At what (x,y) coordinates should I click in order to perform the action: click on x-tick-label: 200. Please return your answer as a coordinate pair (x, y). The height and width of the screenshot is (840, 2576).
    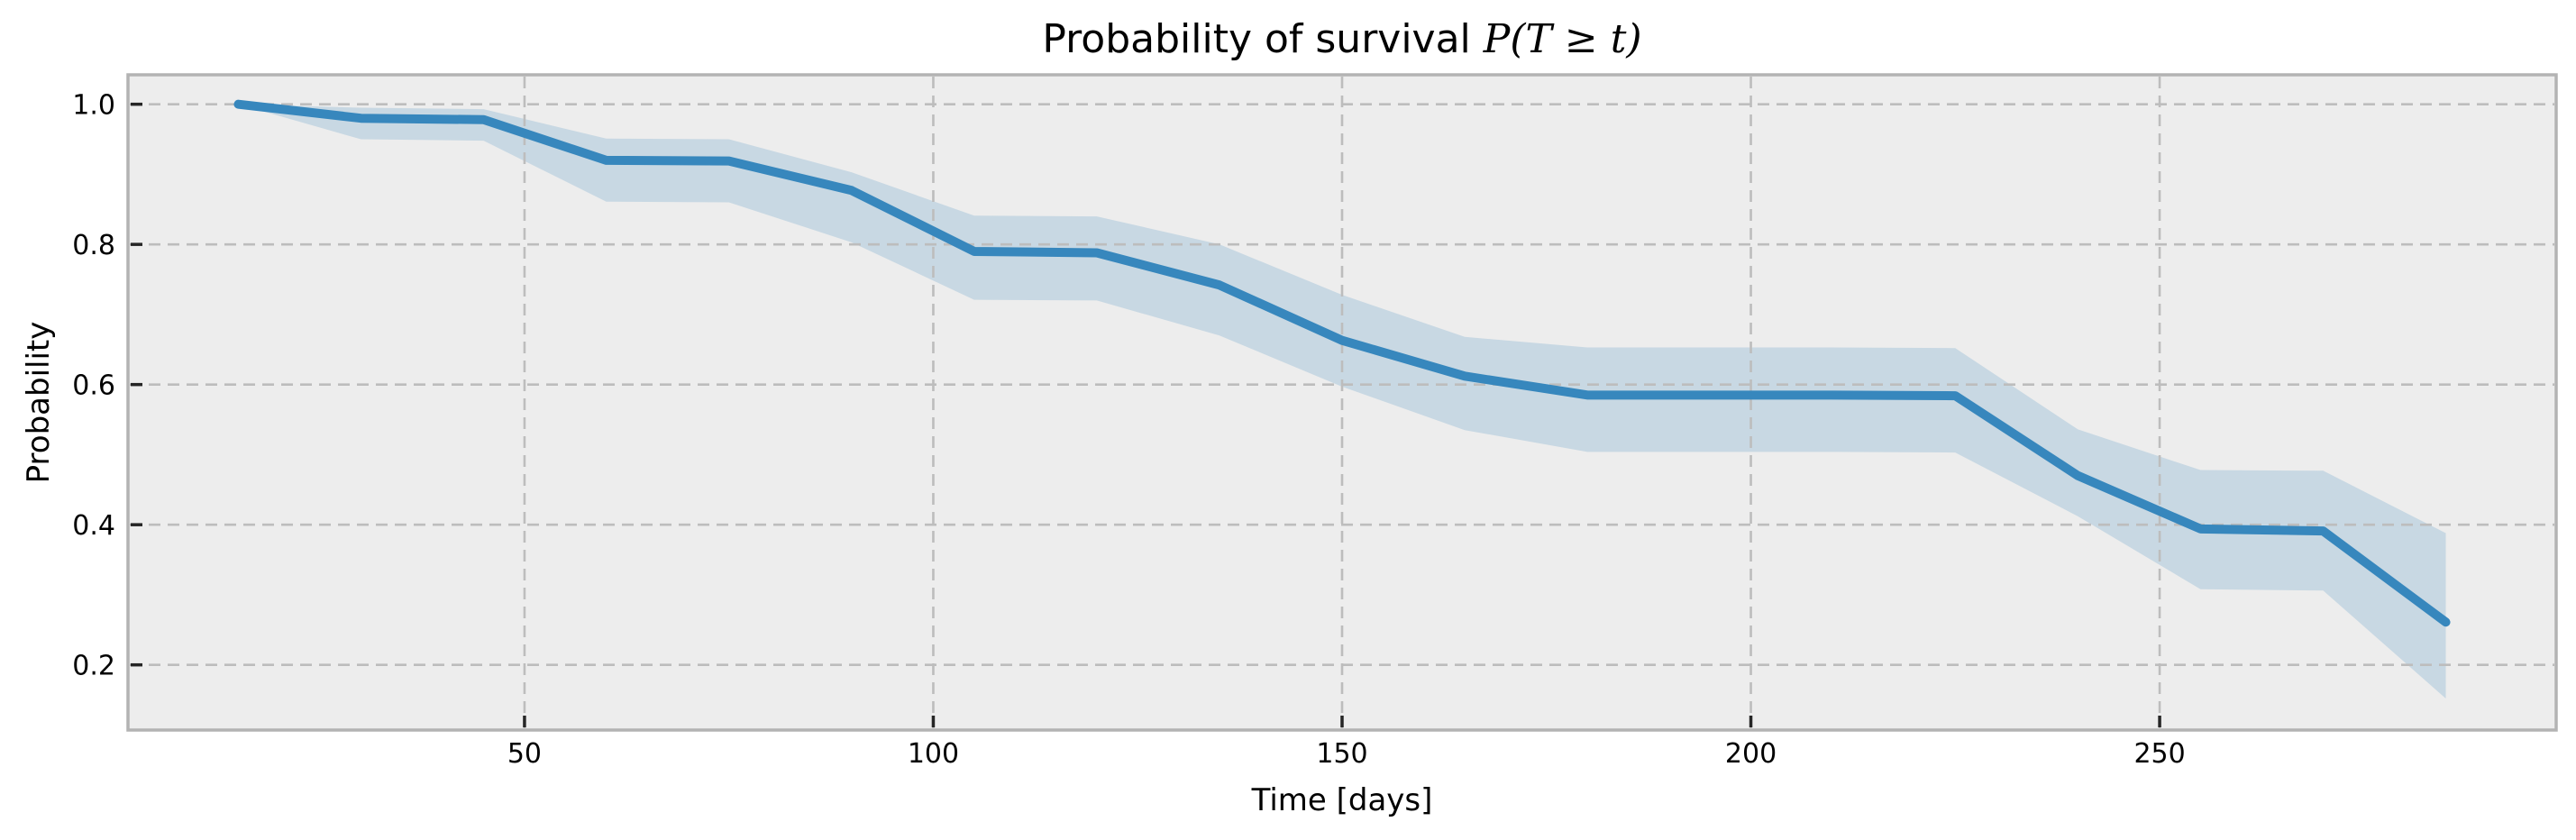
    Looking at the image, I should click on (1751, 754).